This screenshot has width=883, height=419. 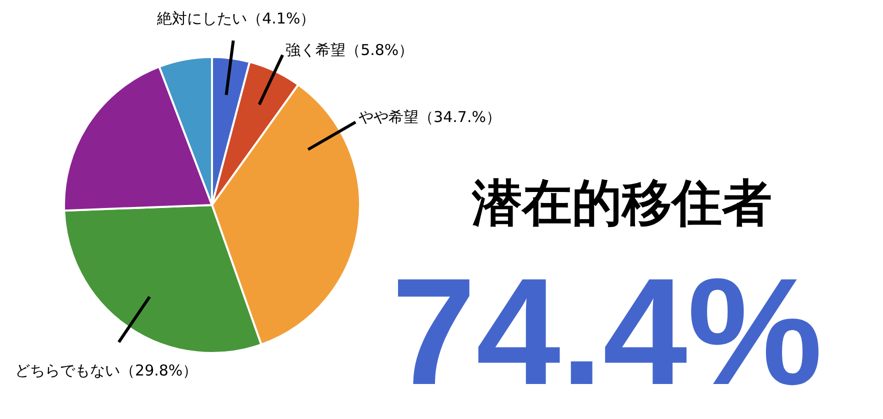 What do you see at coordinates (236, 19) in the screenshot?
I see `slice-label: 絶対にしたい（4.1%）` at bounding box center [236, 19].